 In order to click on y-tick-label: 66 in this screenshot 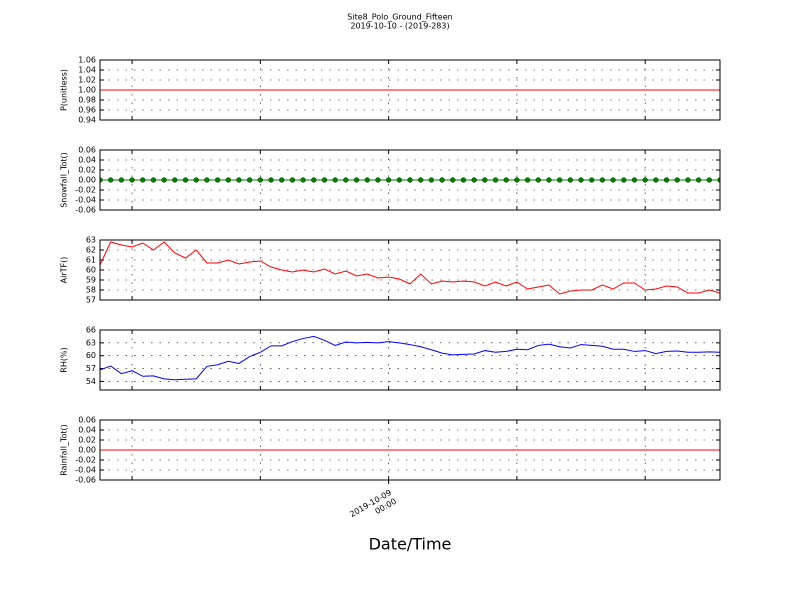, I will do `click(91, 330)`.